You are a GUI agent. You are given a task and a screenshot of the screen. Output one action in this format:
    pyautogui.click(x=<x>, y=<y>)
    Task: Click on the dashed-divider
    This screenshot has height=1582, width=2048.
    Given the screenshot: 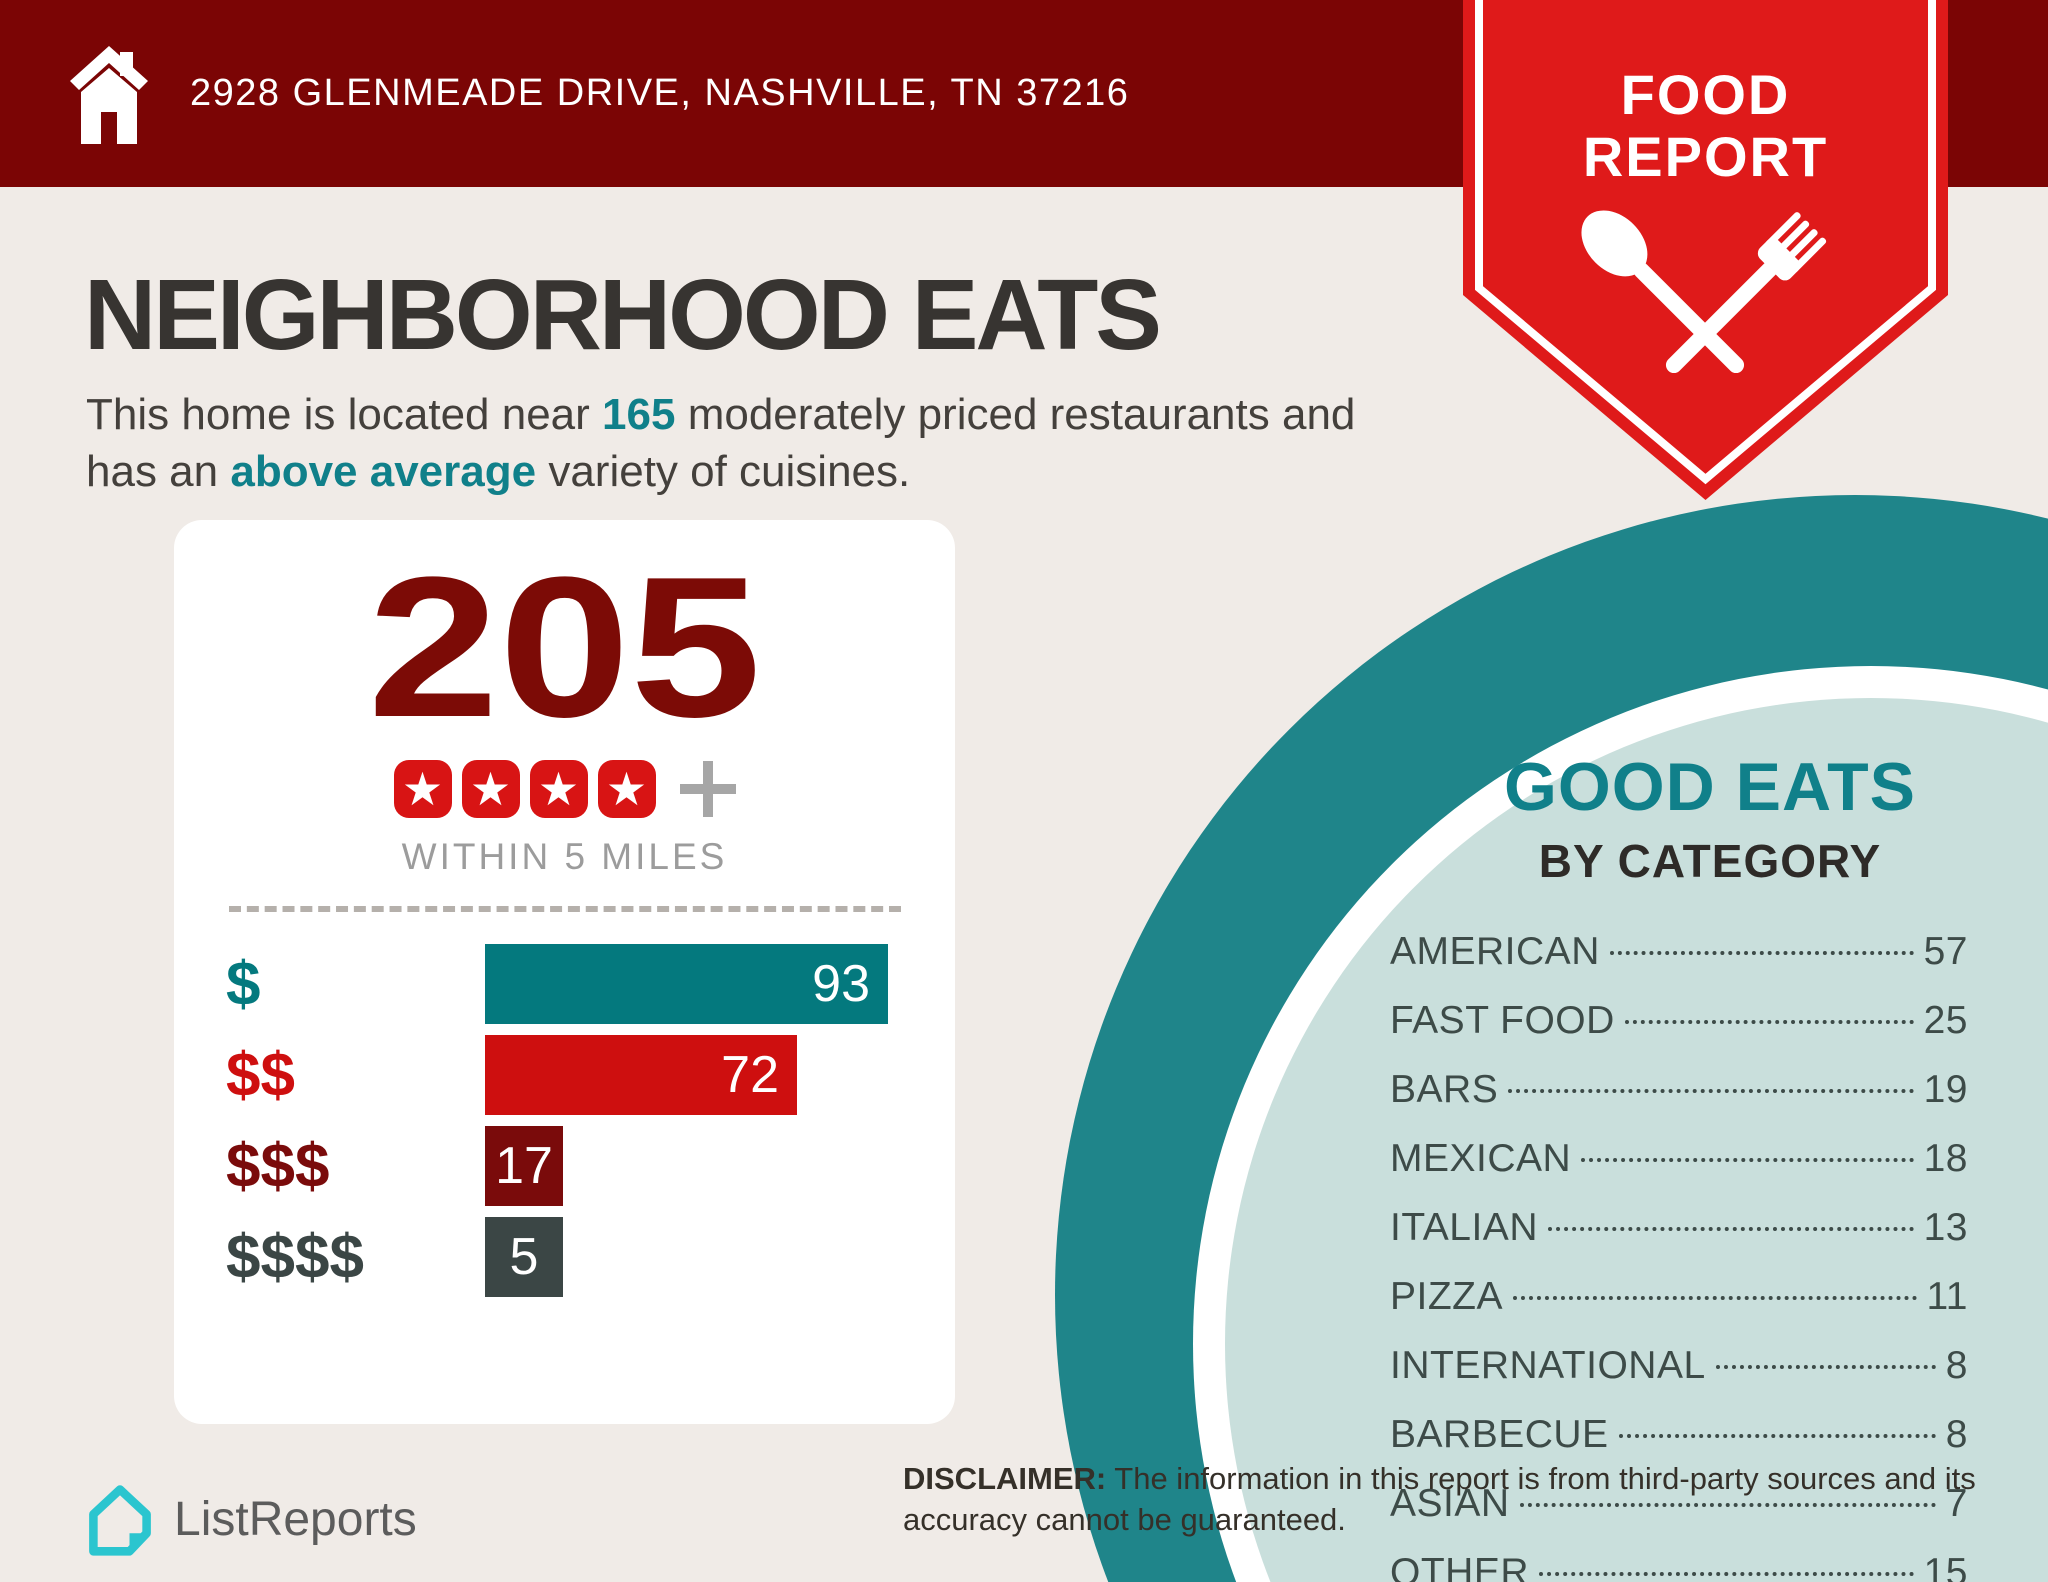 What is the action you would take?
    pyautogui.click(x=564, y=909)
    